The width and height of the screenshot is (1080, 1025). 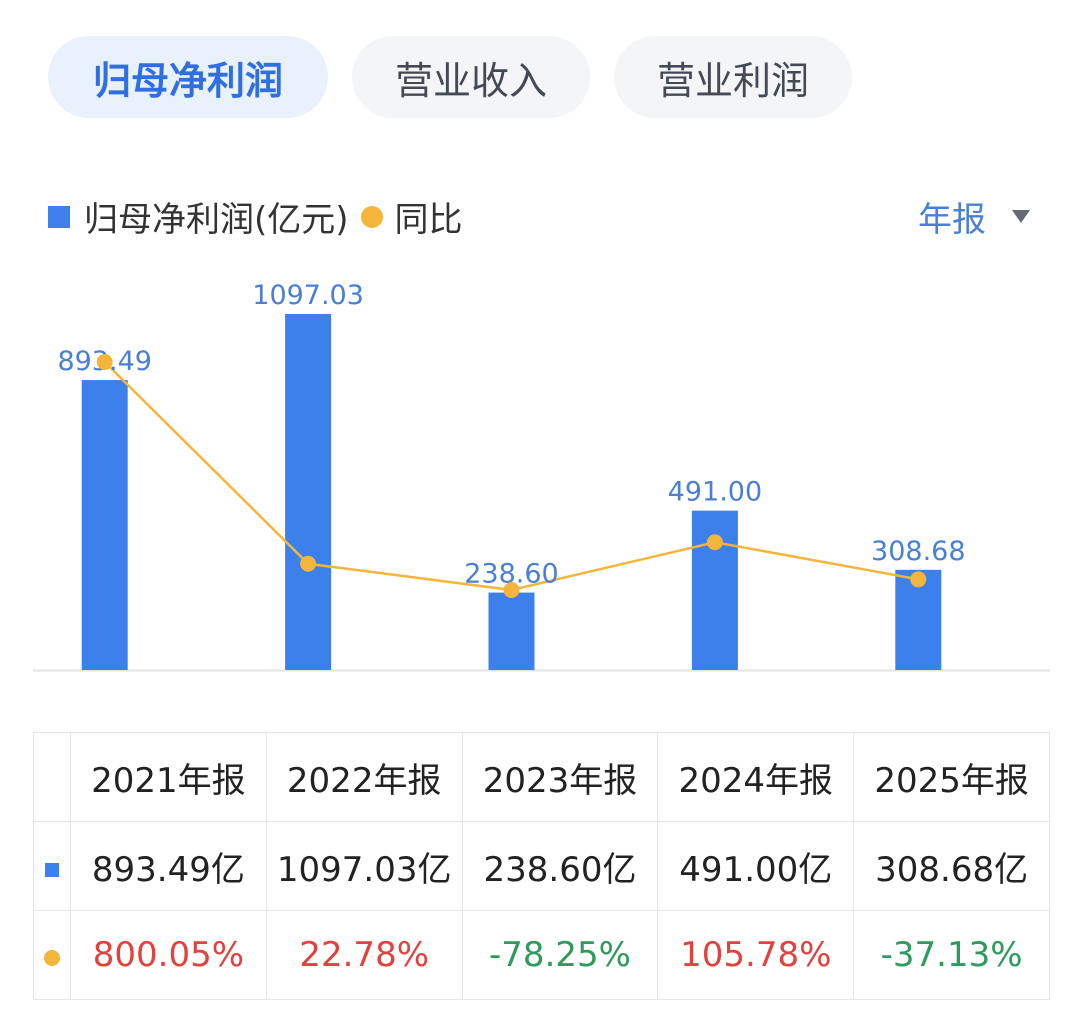 What do you see at coordinates (951, 866) in the screenshot?
I see `table-value-cell: 308.68亿` at bounding box center [951, 866].